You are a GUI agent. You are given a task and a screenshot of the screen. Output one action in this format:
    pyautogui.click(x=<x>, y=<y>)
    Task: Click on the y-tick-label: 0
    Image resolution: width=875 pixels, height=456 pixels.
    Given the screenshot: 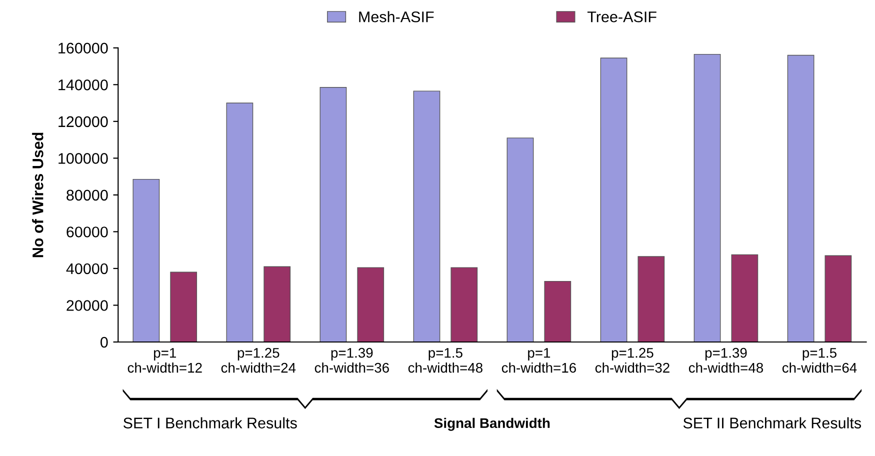 What is the action you would take?
    pyautogui.click(x=104, y=342)
    